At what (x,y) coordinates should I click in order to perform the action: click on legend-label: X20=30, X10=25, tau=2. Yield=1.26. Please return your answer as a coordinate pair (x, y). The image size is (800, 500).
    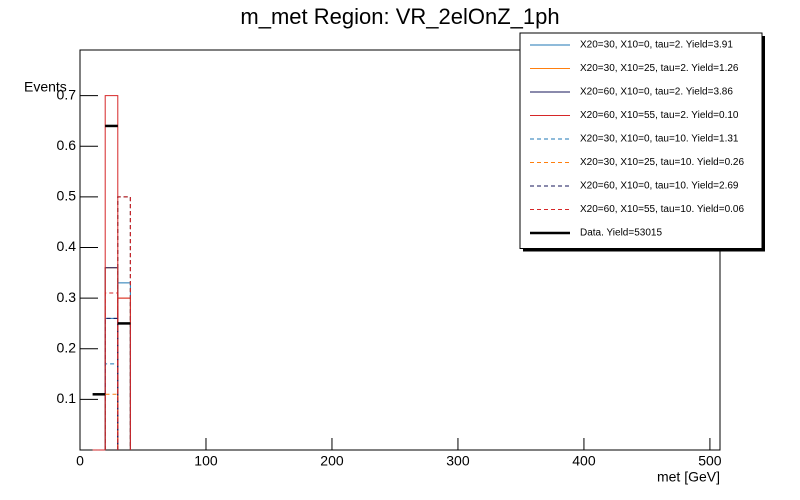
    Looking at the image, I should click on (659, 68).